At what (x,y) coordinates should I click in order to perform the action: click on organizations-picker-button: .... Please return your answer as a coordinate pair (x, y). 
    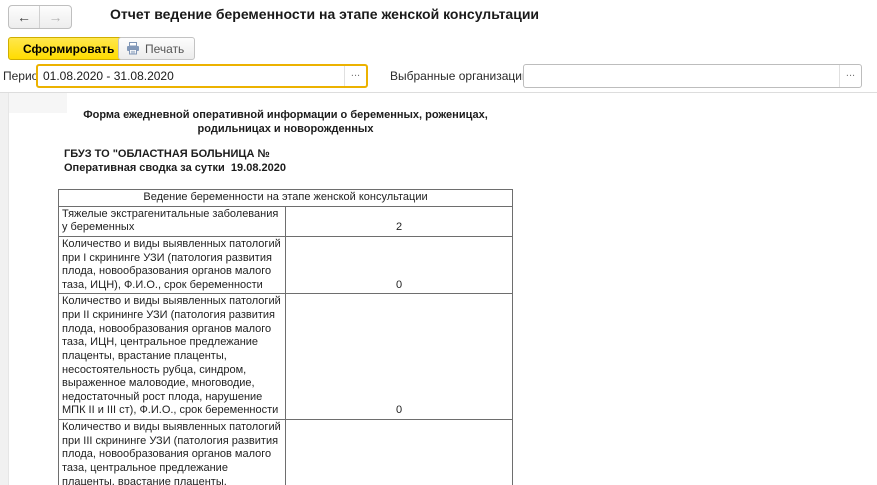
    Looking at the image, I should click on (850, 76).